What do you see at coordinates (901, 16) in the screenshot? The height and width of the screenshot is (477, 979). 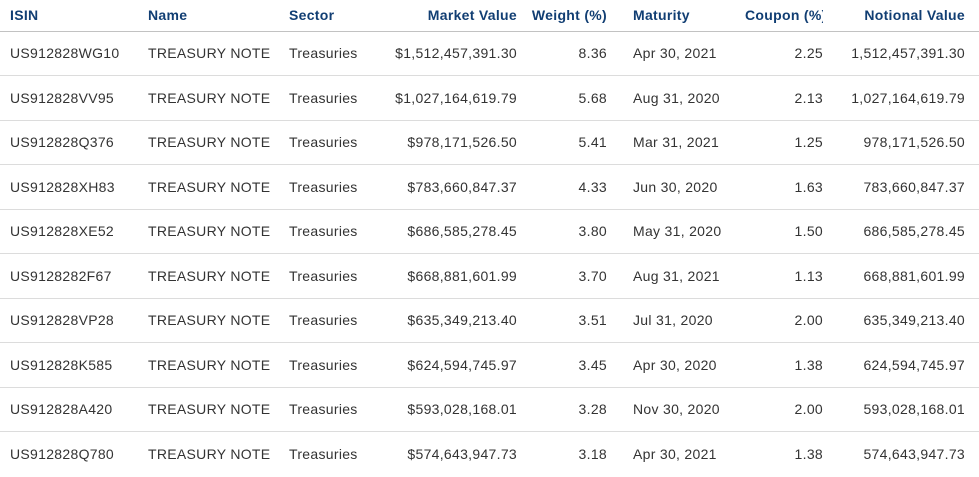 I see `column-header-notional_value: Notional Value` at bounding box center [901, 16].